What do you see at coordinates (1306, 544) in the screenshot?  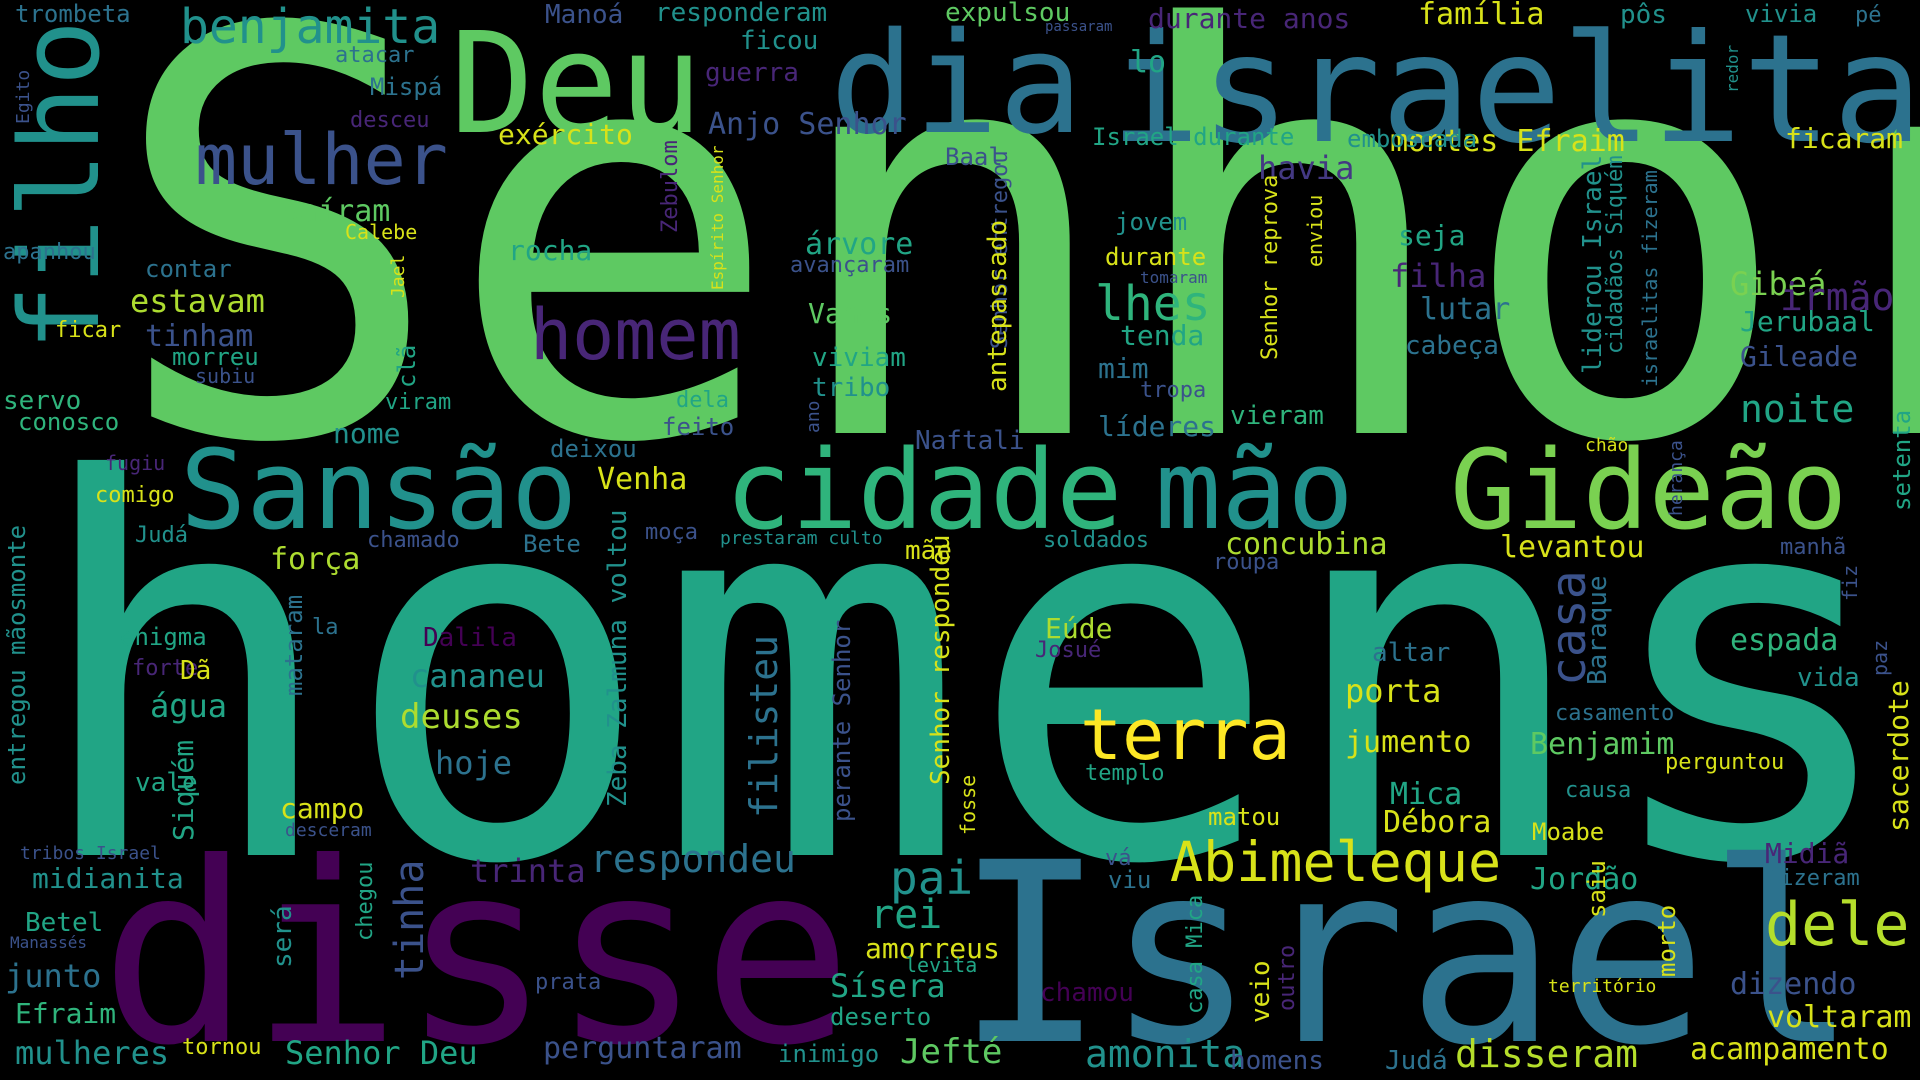 I see `cloud-word: concubina` at bounding box center [1306, 544].